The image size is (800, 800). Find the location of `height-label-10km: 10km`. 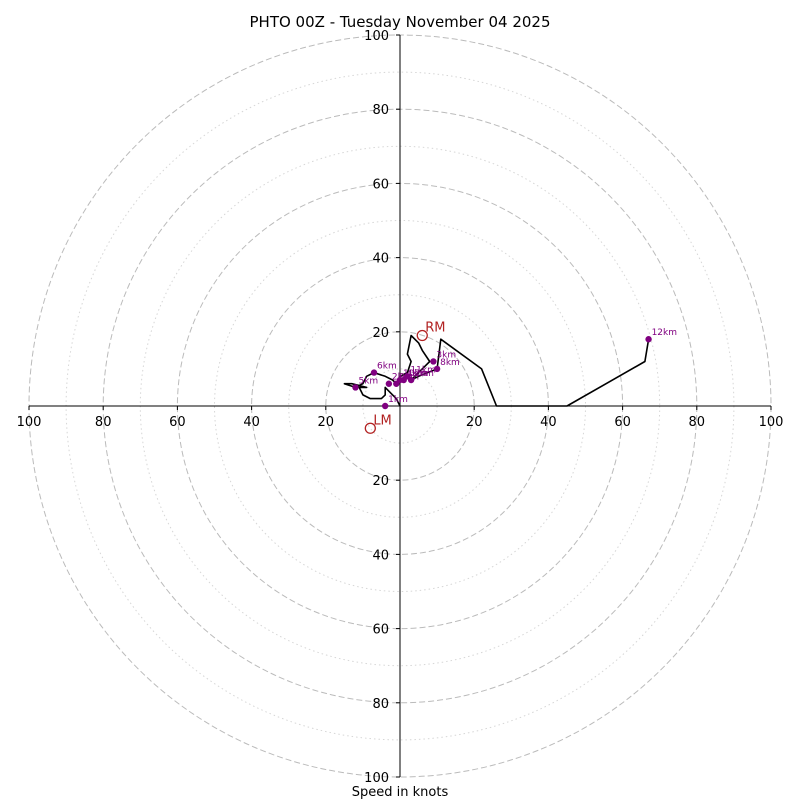

height-label-10km: 10km is located at coordinates (415, 374).